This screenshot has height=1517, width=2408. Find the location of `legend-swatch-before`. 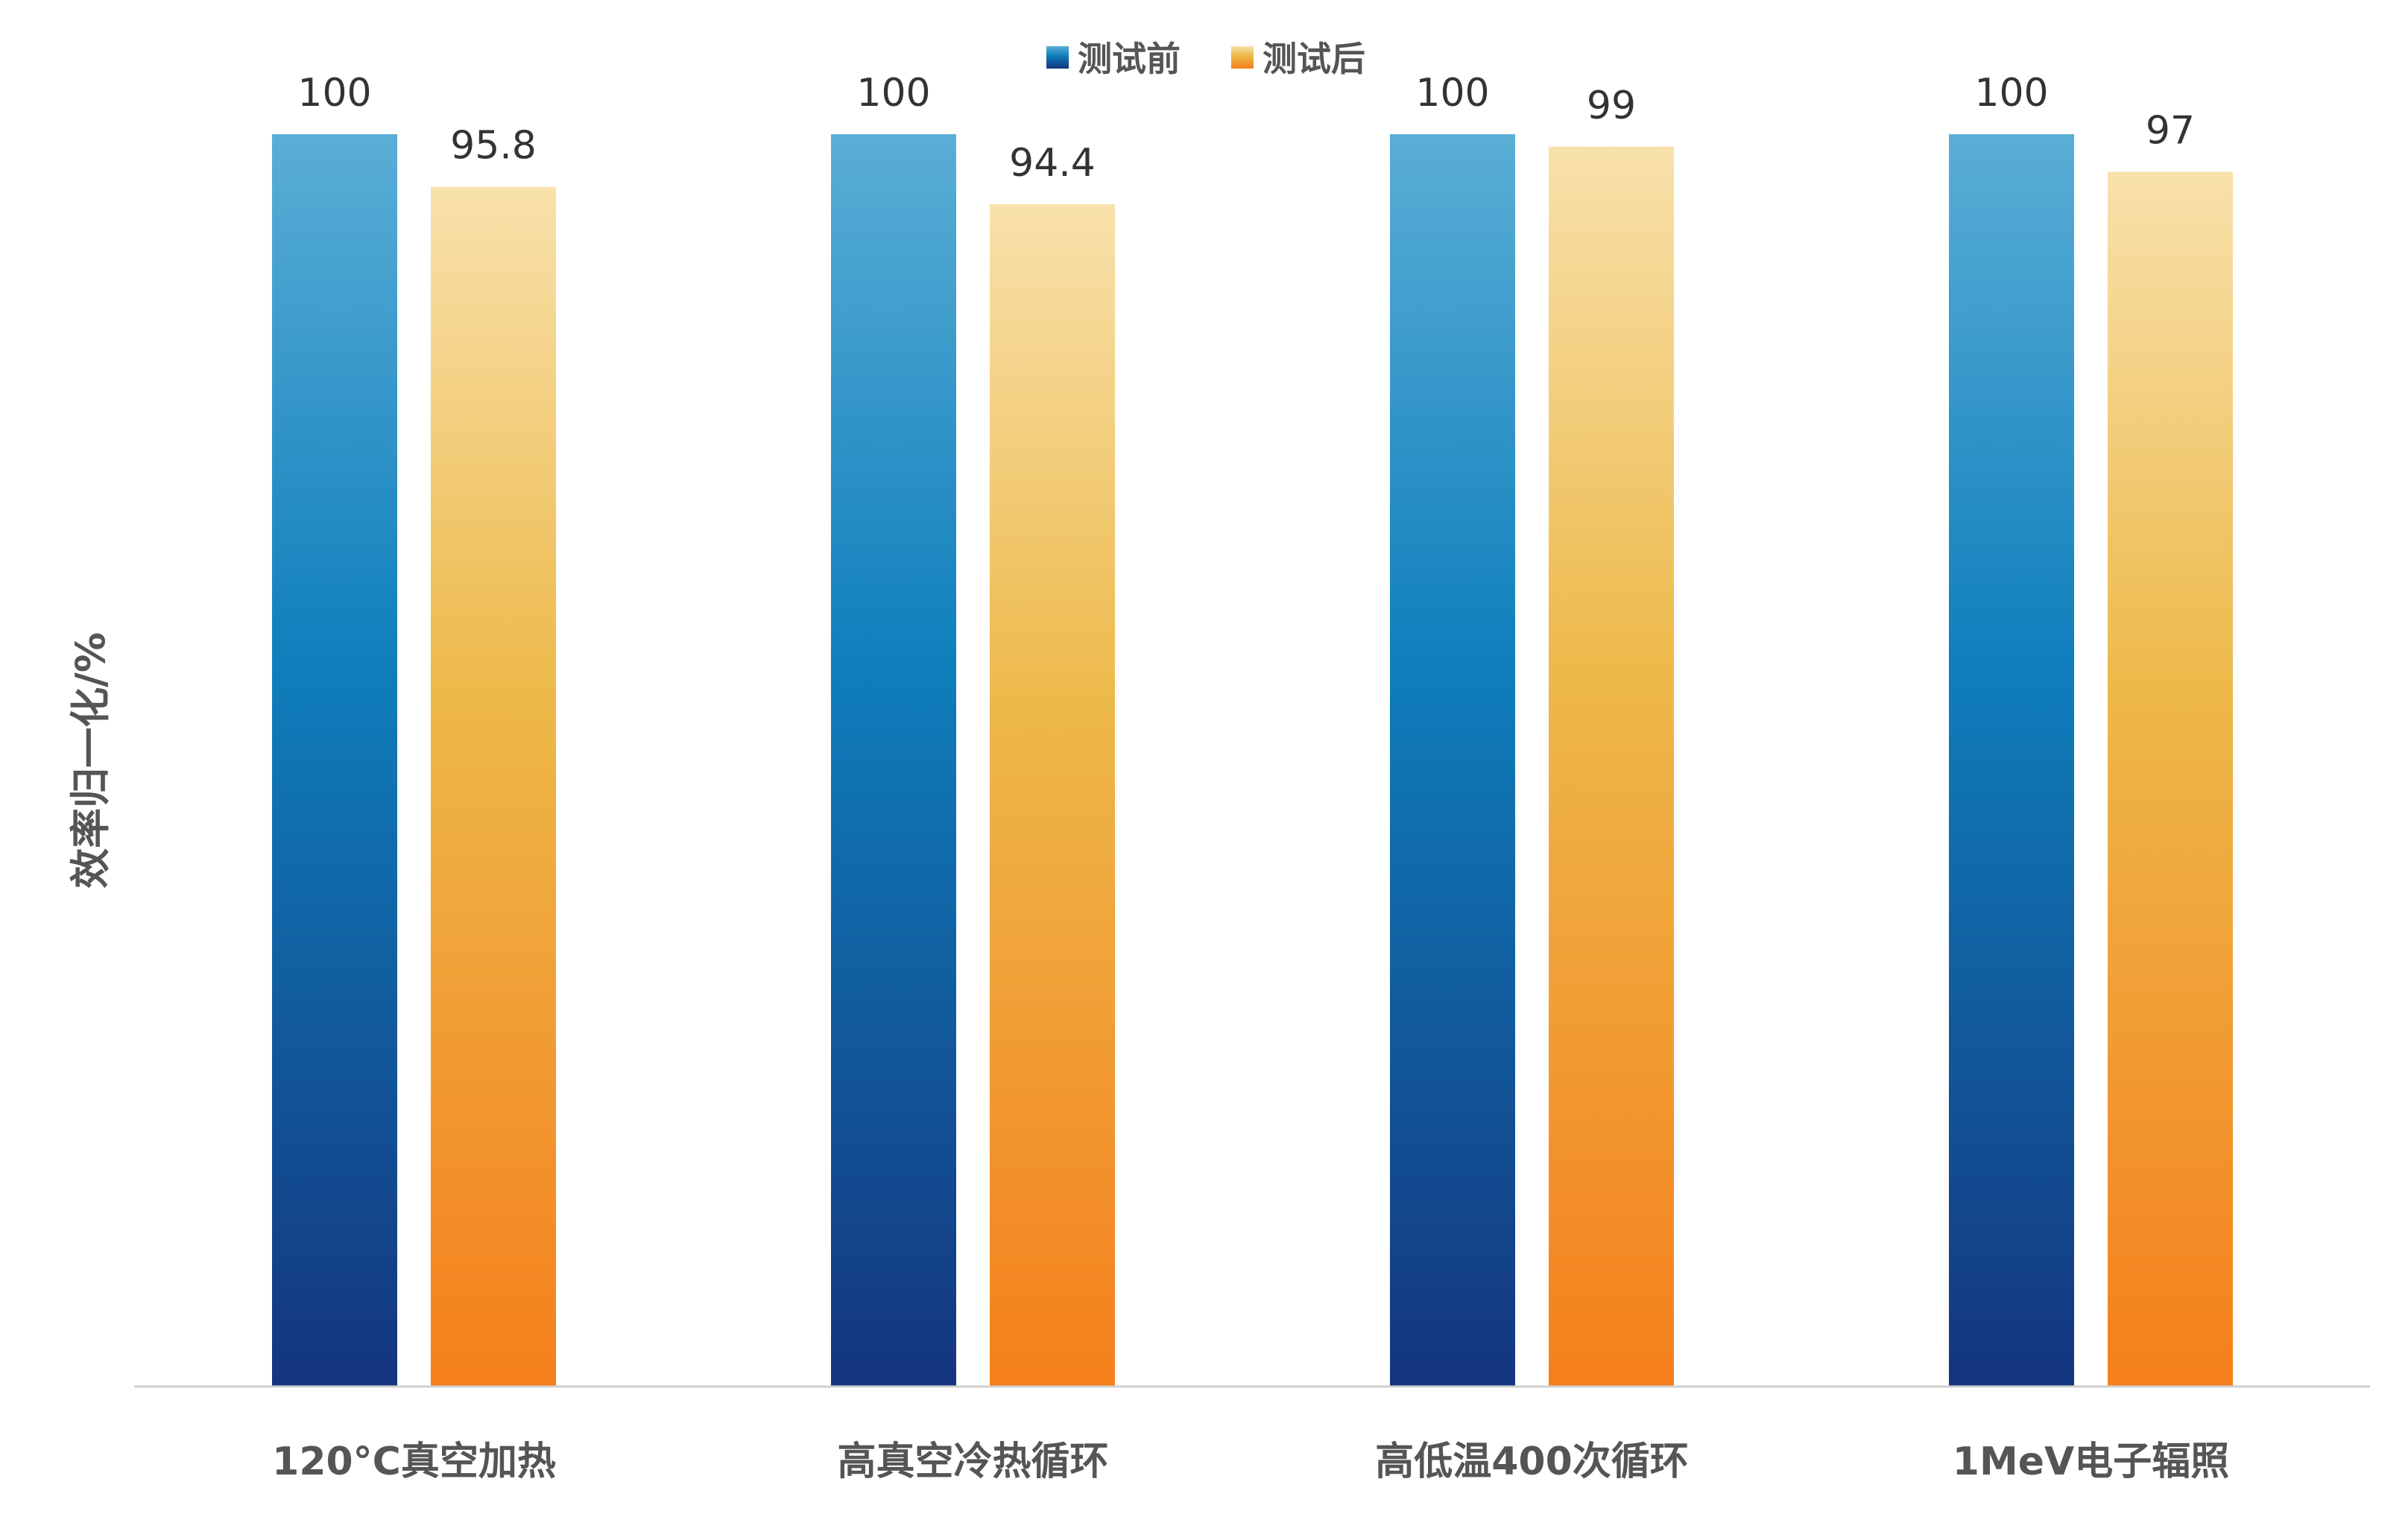

legend-swatch-before is located at coordinates (1057, 58).